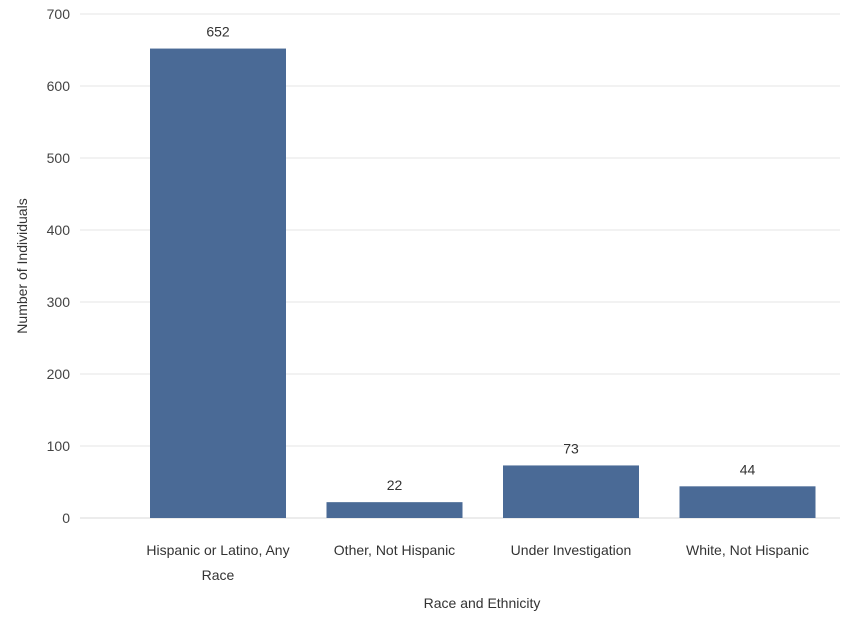 This screenshot has height=618, width=855. Describe the element at coordinates (66, 518) in the screenshot. I see `y-tick-label: 0` at that location.